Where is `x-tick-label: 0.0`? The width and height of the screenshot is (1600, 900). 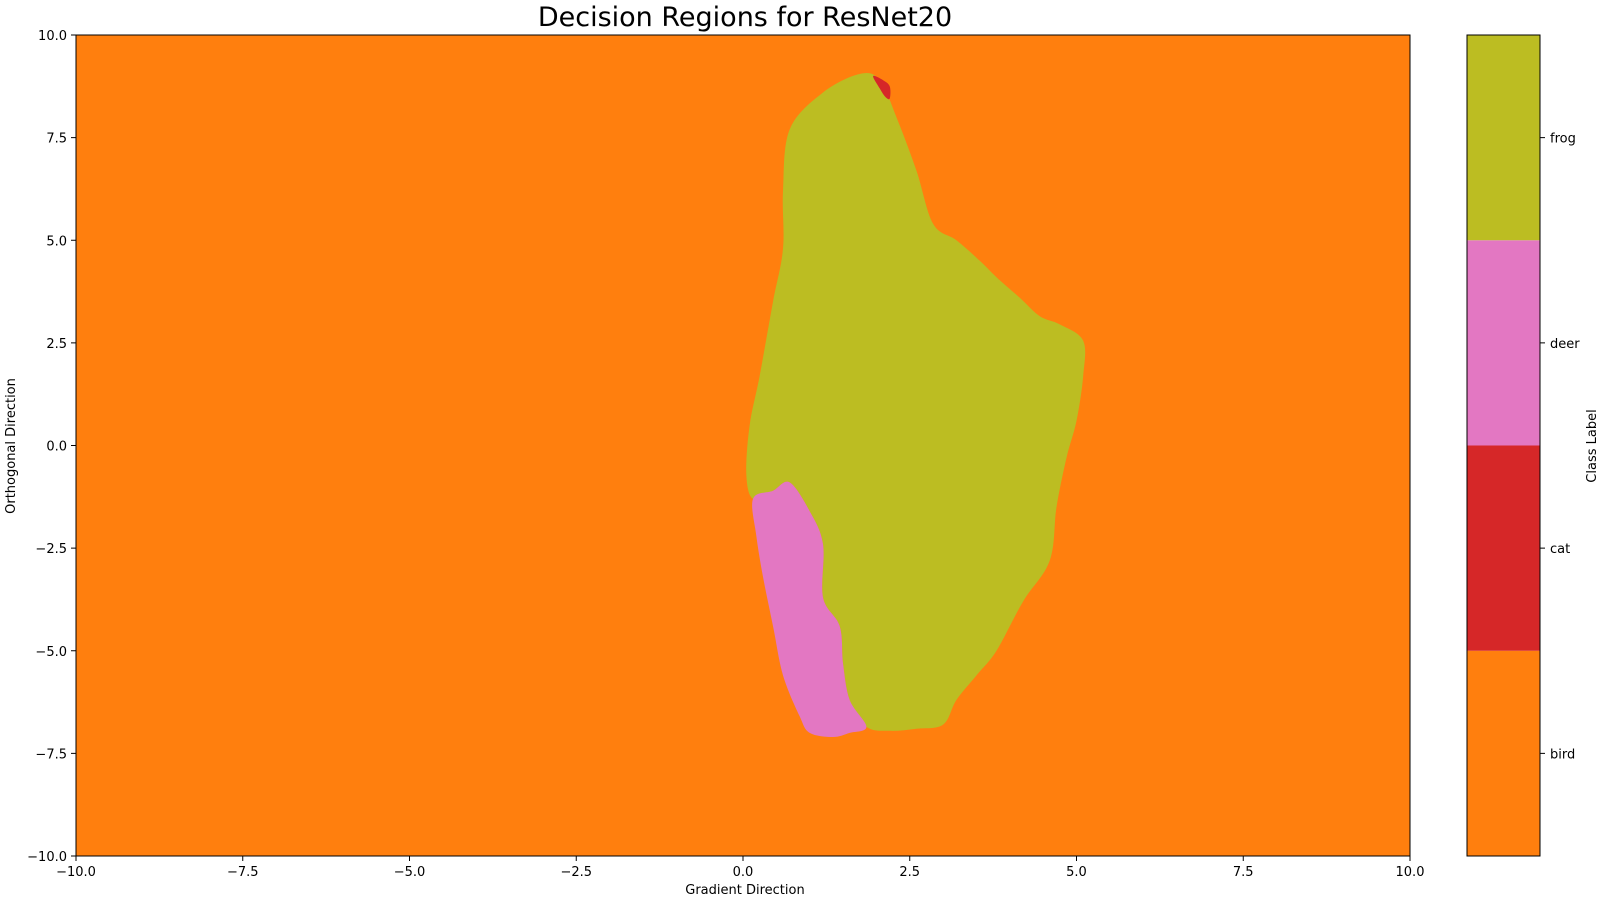 x-tick-label: 0.0 is located at coordinates (743, 872).